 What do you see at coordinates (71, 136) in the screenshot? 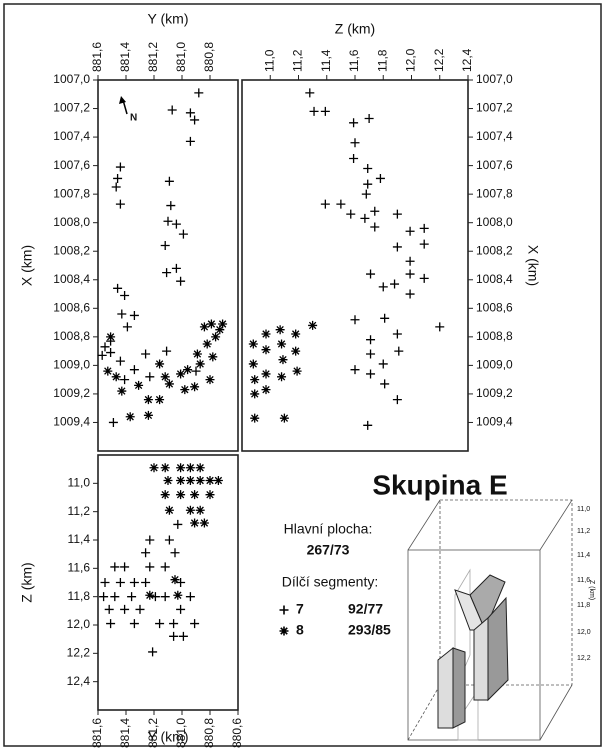
I see `y-tick-label: 1007,4` at bounding box center [71, 136].